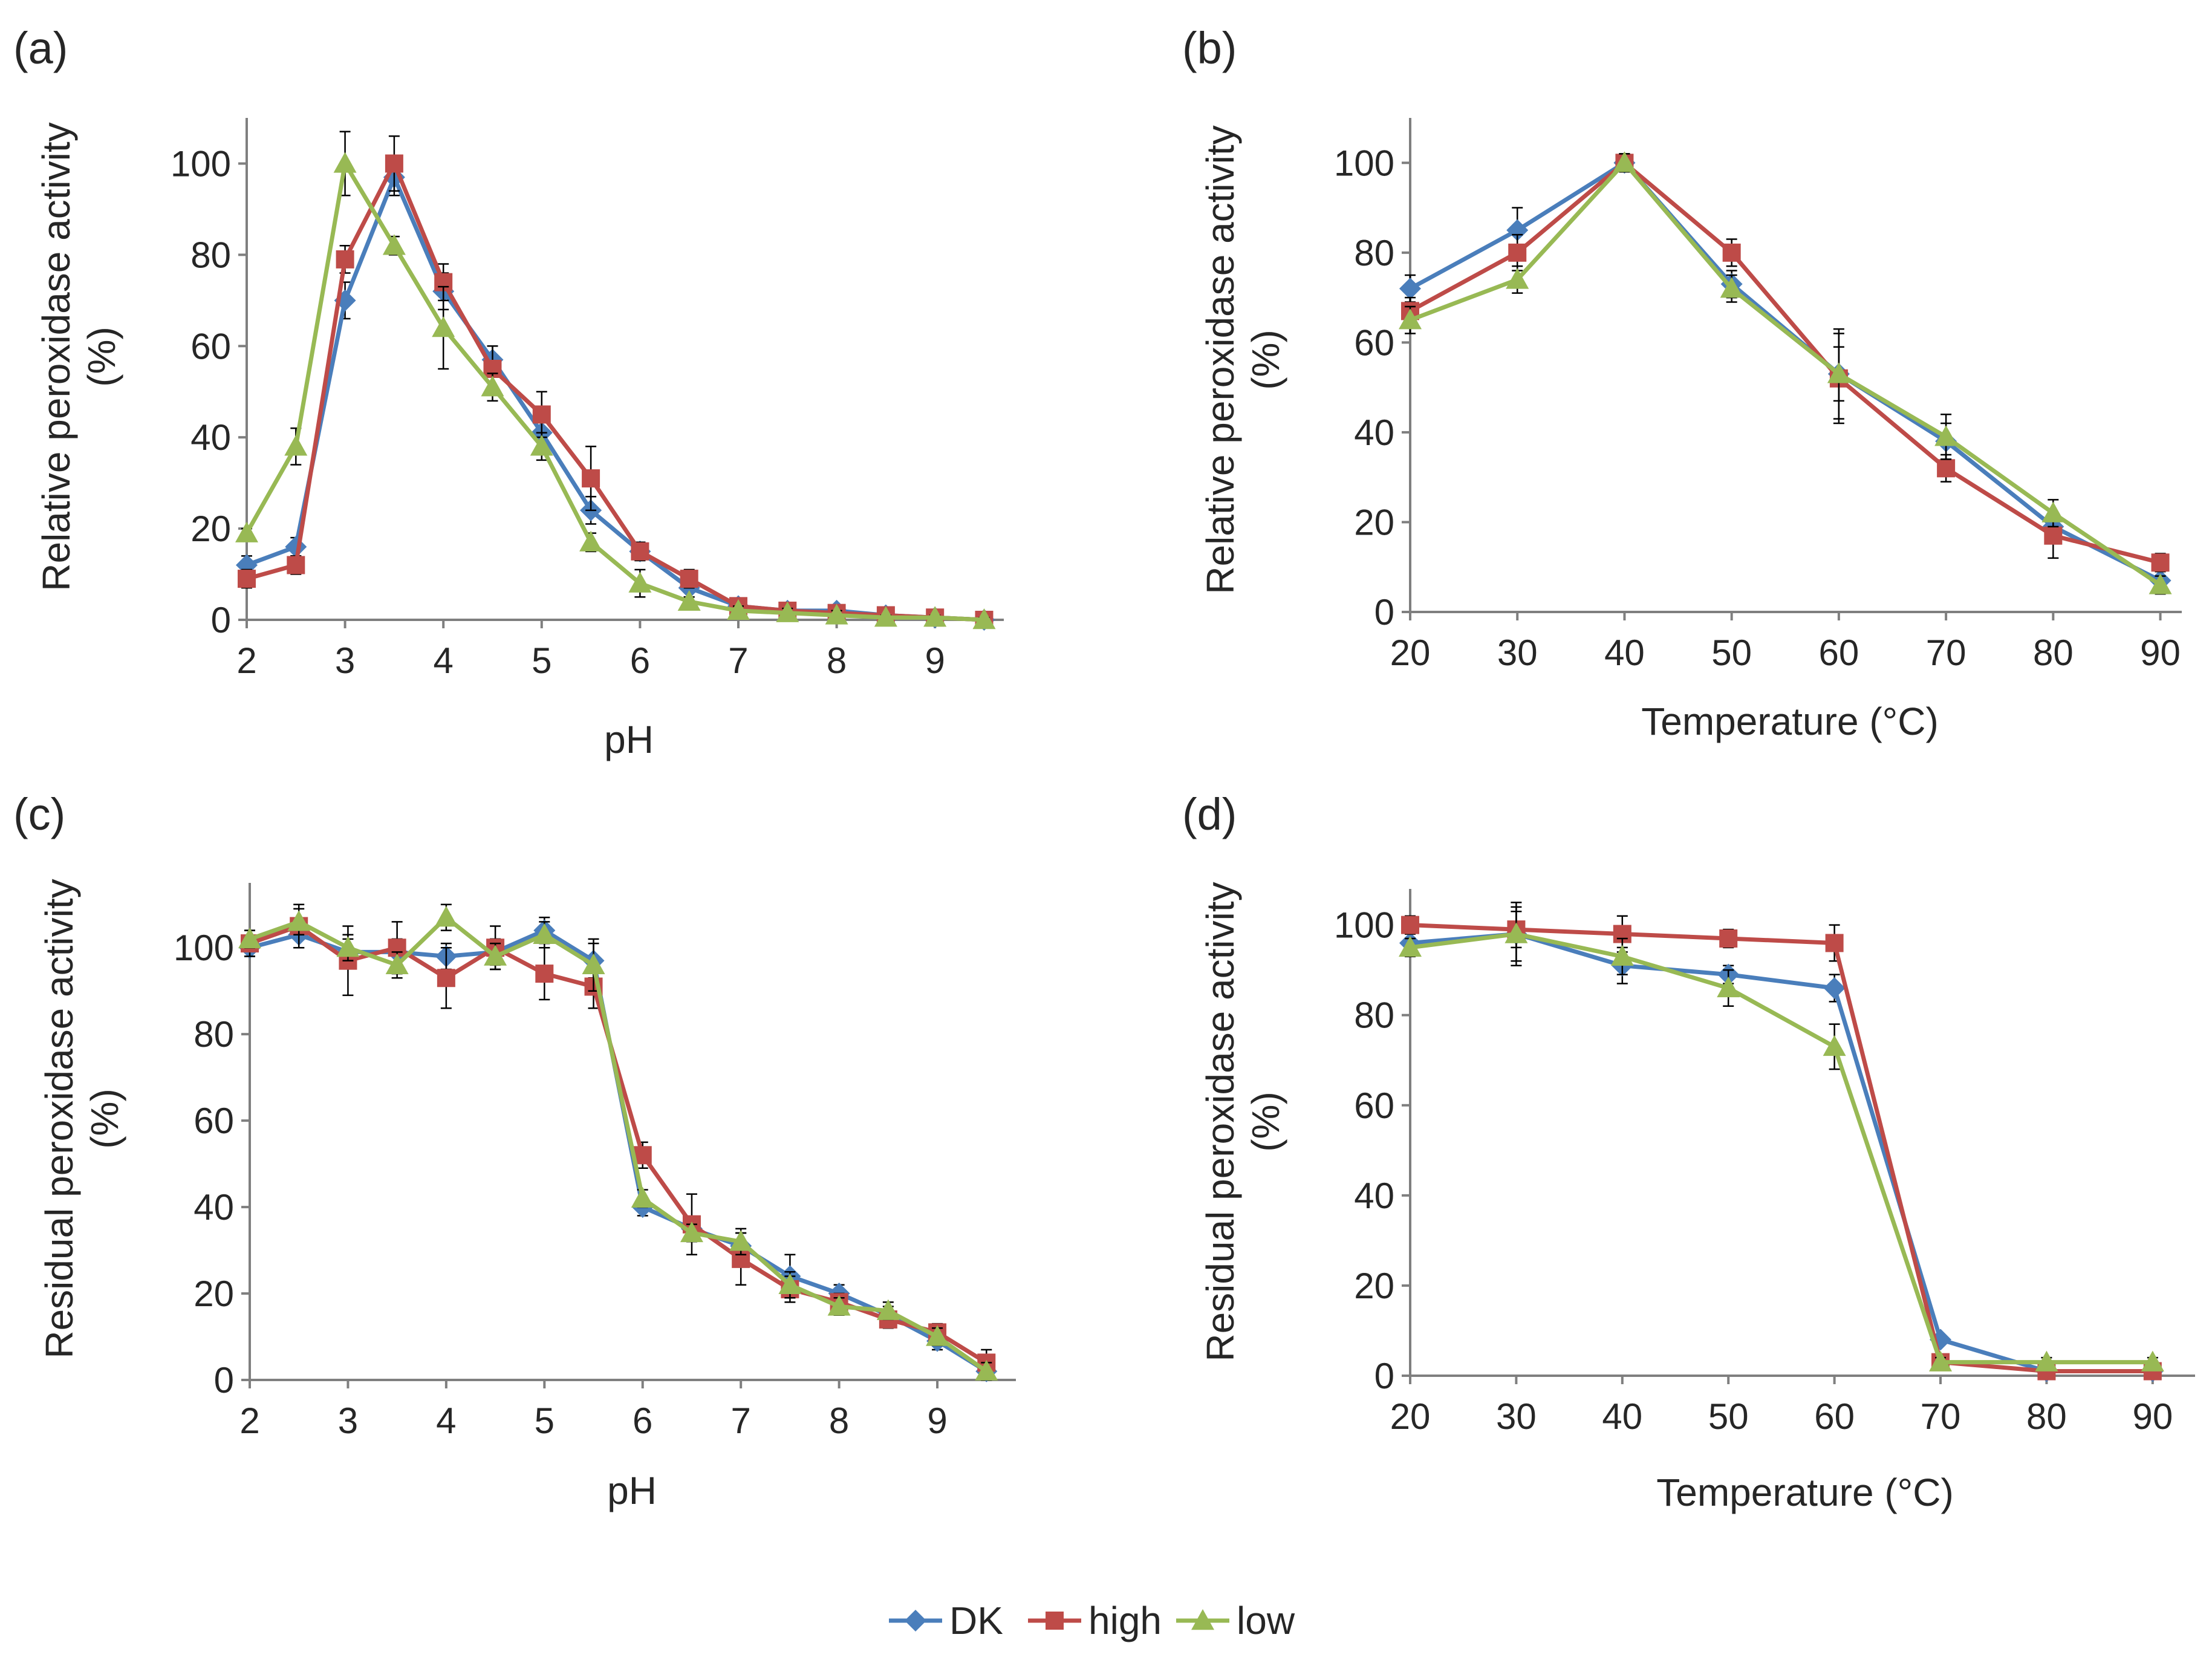 The image size is (2212, 1669). What do you see at coordinates (1517, 653) in the screenshot?
I see `x-tick-label: 30` at bounding box center [1517, 653].